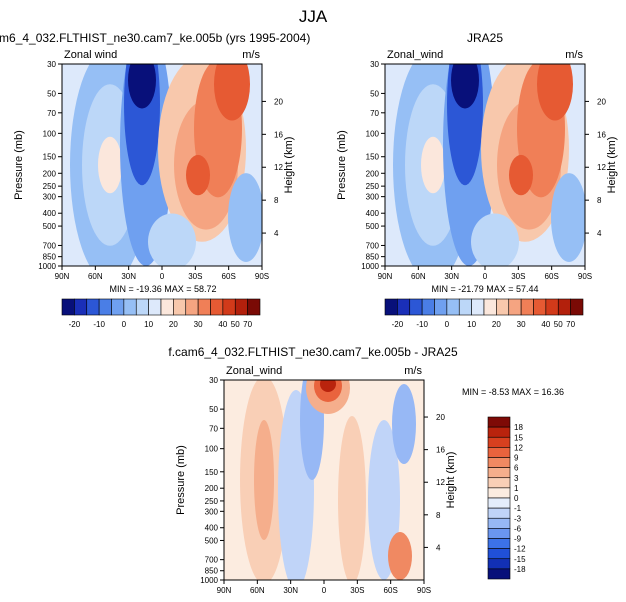 The image size is (626, 602). Describe the element at coordinates (212, 501) in the screenshot. I see `y-tick-label: 250` at that location.